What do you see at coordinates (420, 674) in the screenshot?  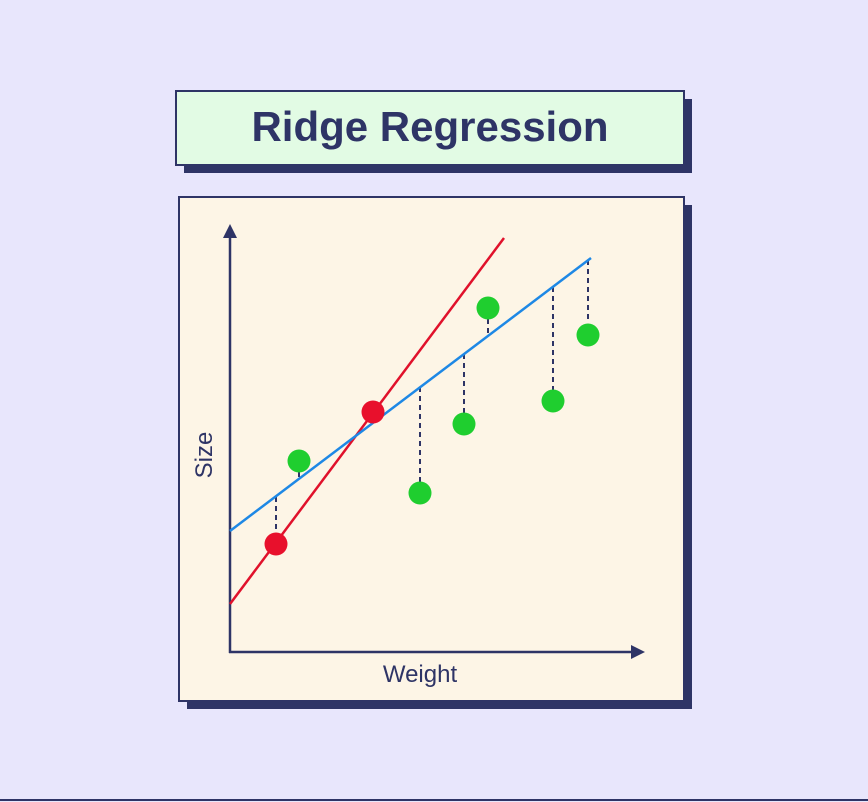 I see `x-axis-label: Weight` at bounding box center [420, 674].